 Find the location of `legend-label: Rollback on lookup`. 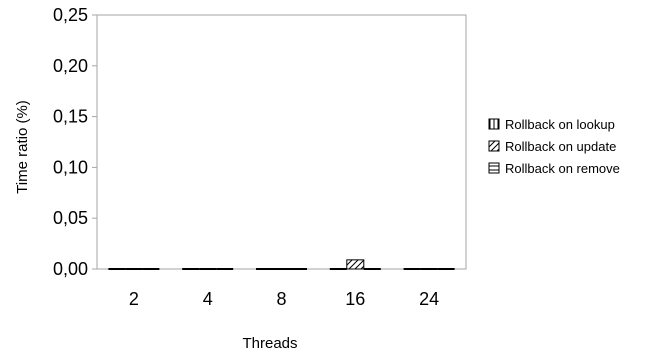

legend-label: Rollback on lookup is located at coordinates (560, 124).